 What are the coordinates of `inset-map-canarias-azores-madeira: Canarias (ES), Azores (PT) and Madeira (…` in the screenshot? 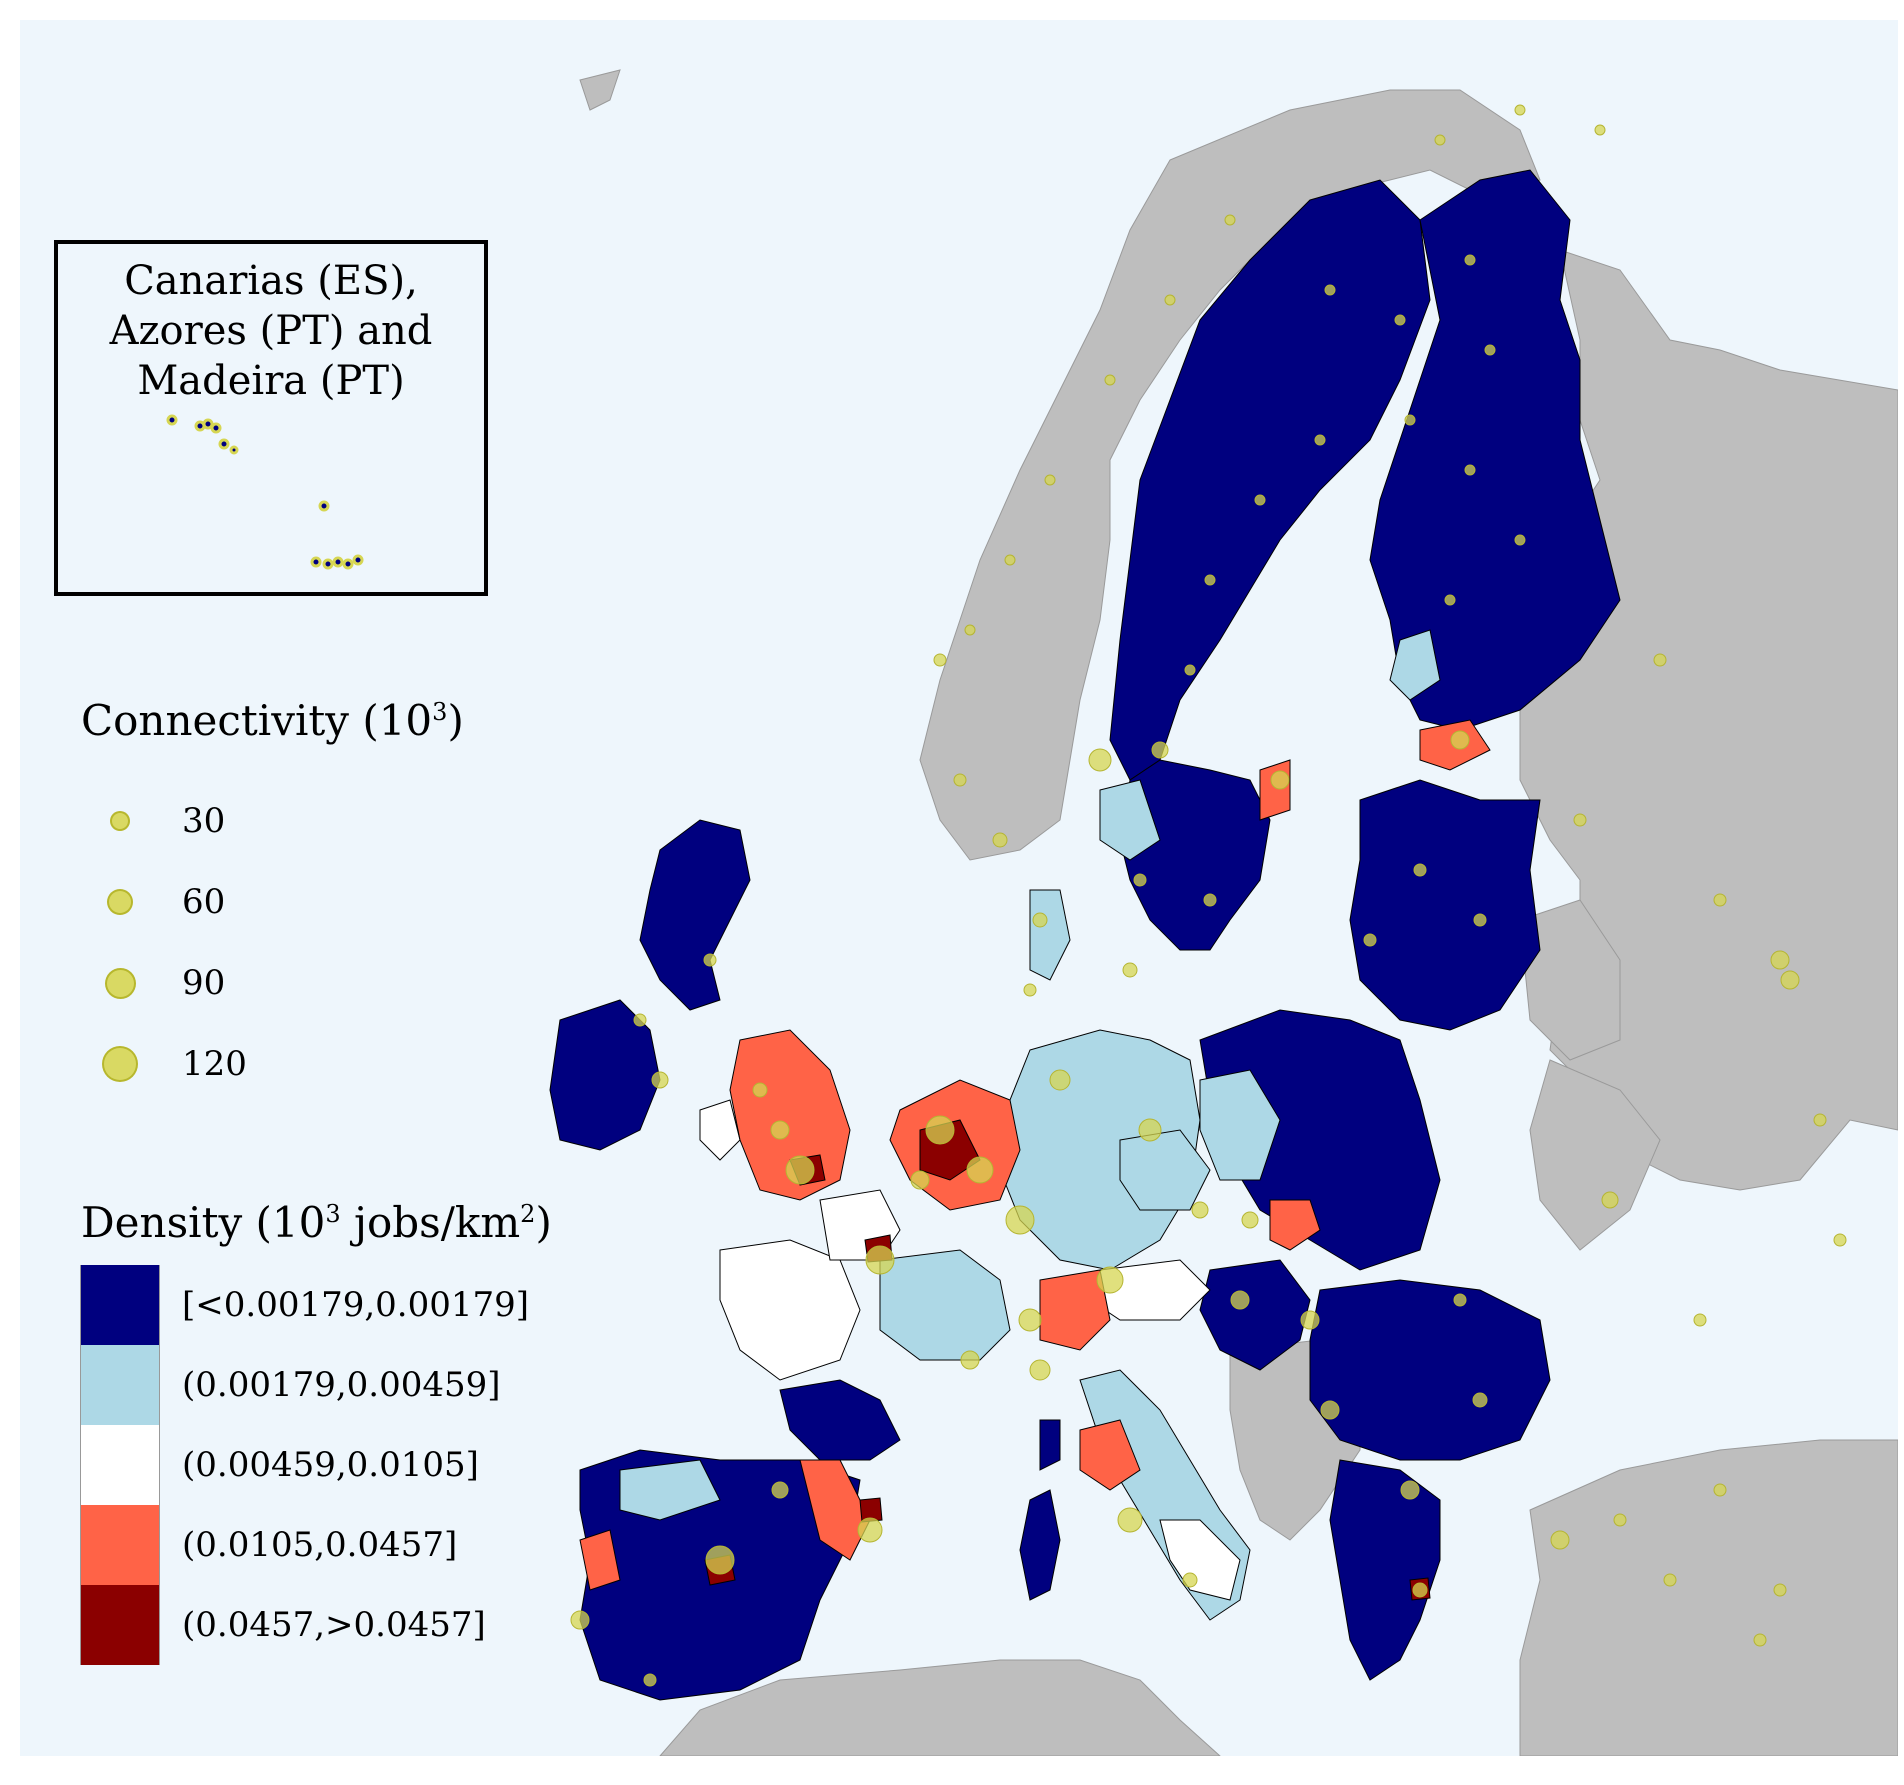 It's located at (271, 418).